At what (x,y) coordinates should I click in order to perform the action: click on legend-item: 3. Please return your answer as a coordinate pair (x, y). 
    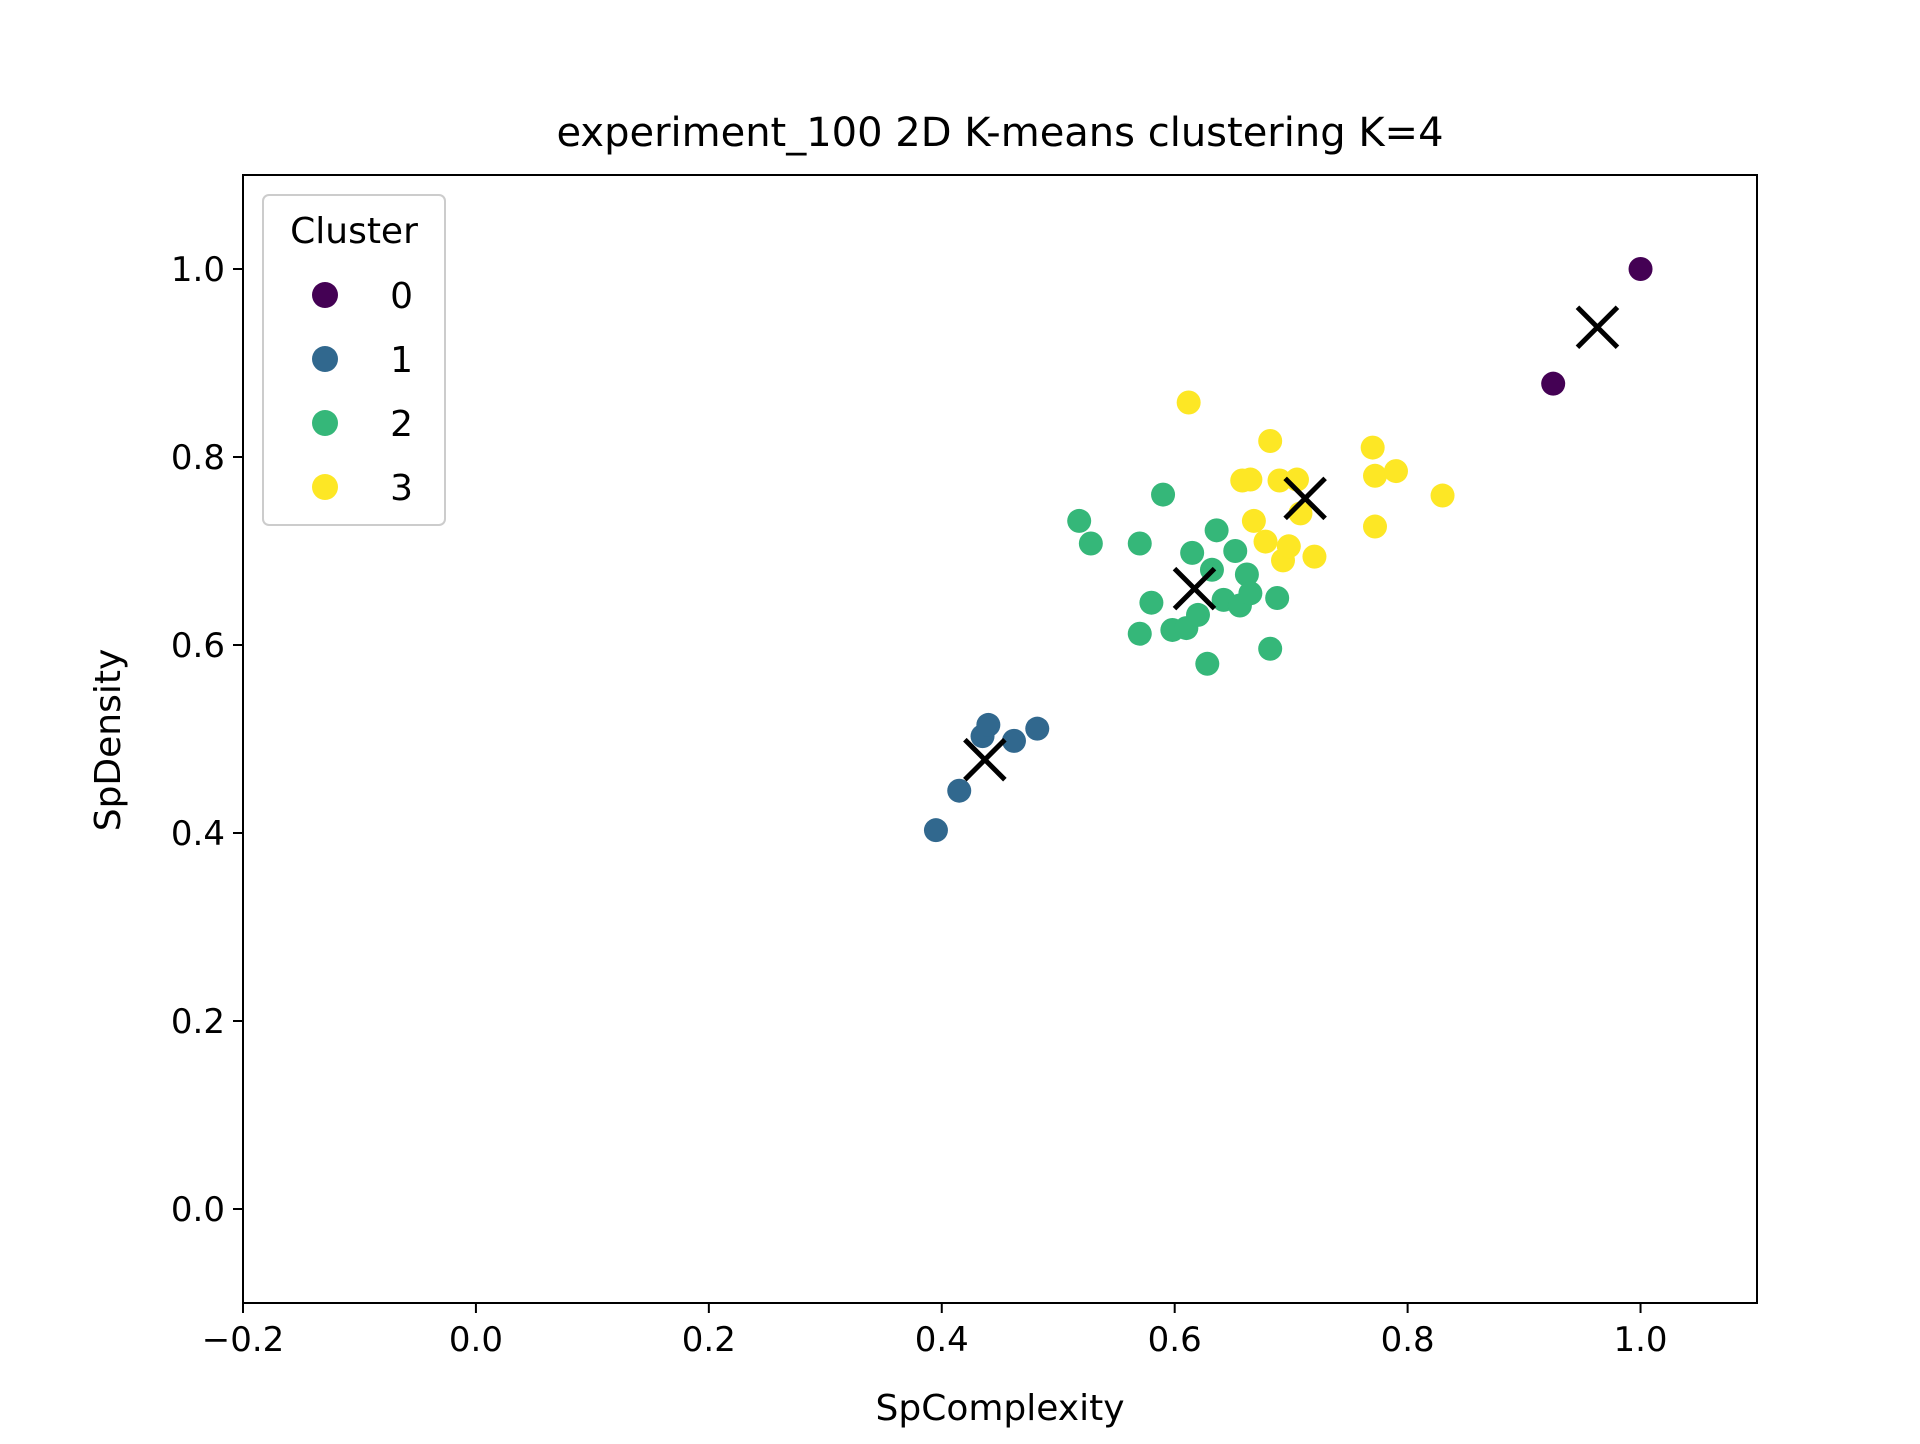
    Looking at the image, I should click on (362, 488).